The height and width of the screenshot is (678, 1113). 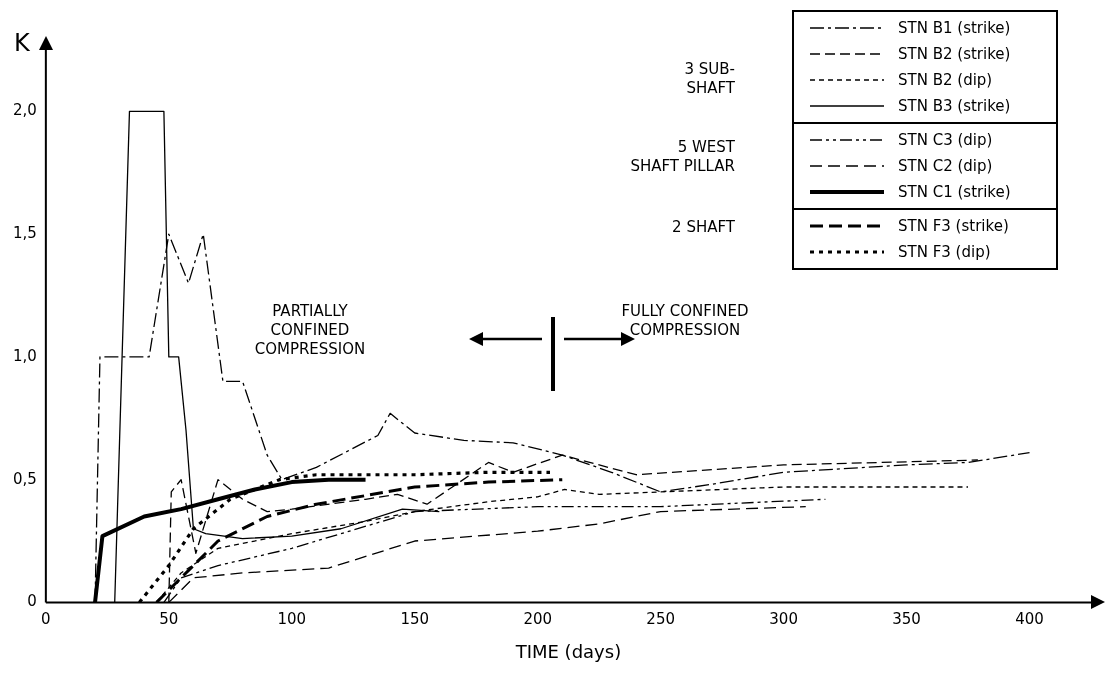 I want to click on y-tick-label: 0,5, so click(x=25, y=478).